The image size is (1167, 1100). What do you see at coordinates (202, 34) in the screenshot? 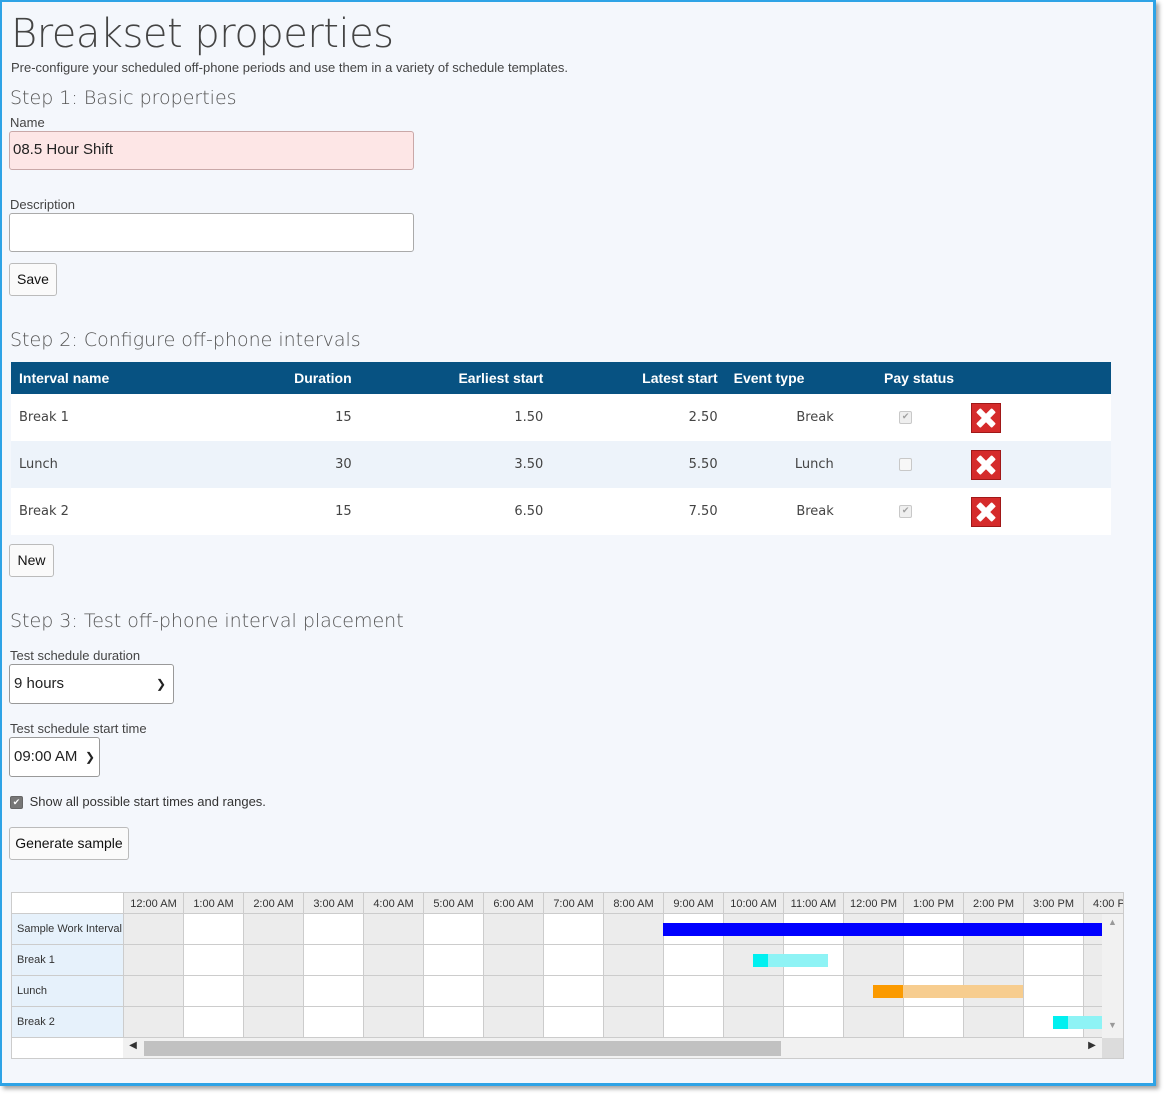
I see `page-title: Breakset properties` at bounding box center [202, 34].